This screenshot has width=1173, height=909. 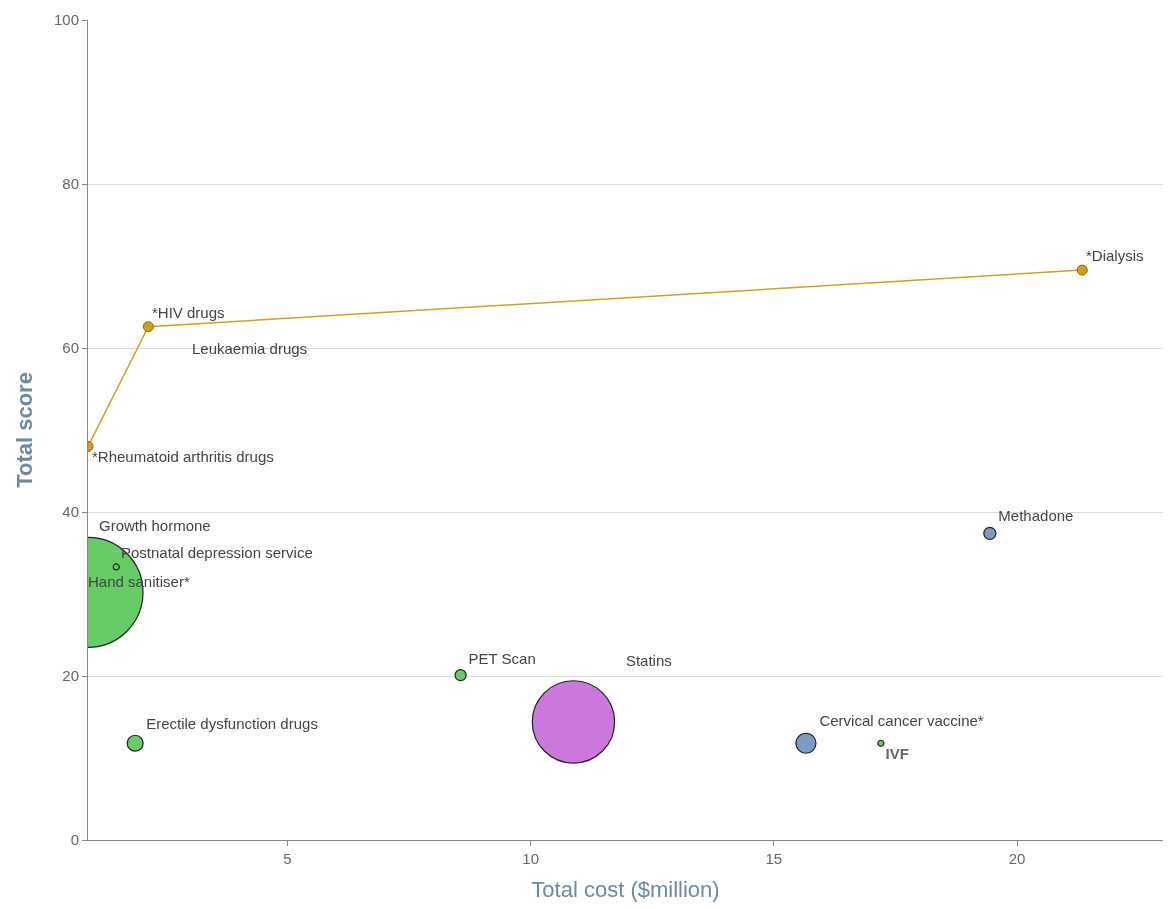 What do you see at coordinates (183, 456) in the screenshot?
I see `annotation: *Rheumatoid arthritis drugs` at bounding box center [183, 456].